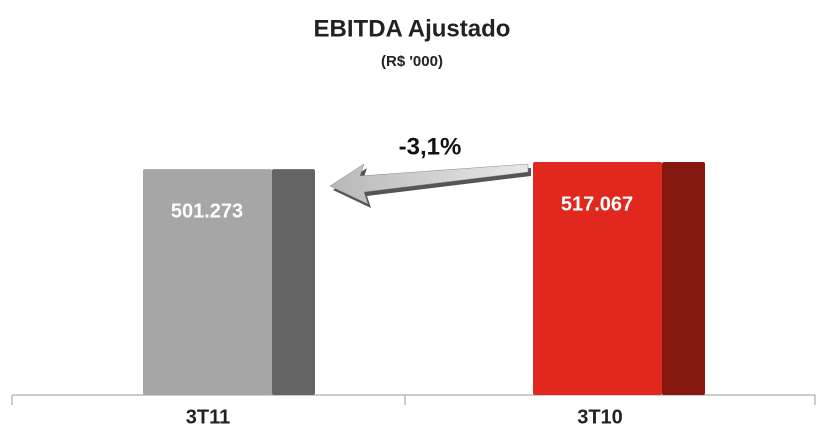 The image size is (825, 432). I want to click on value-label: 501.273, so click(207, 211).